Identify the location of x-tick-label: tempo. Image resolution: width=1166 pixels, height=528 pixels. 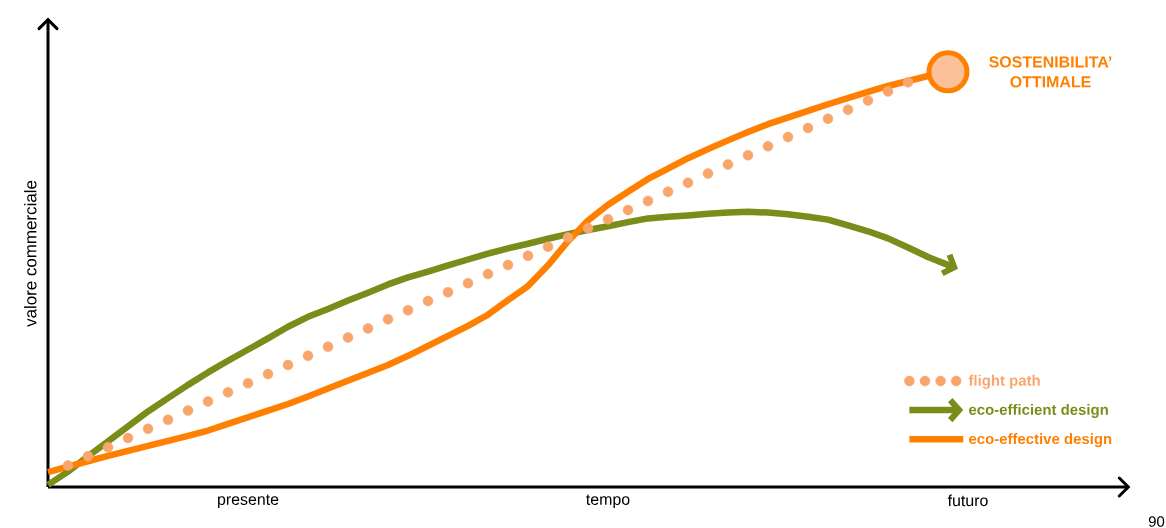
(608, 501).